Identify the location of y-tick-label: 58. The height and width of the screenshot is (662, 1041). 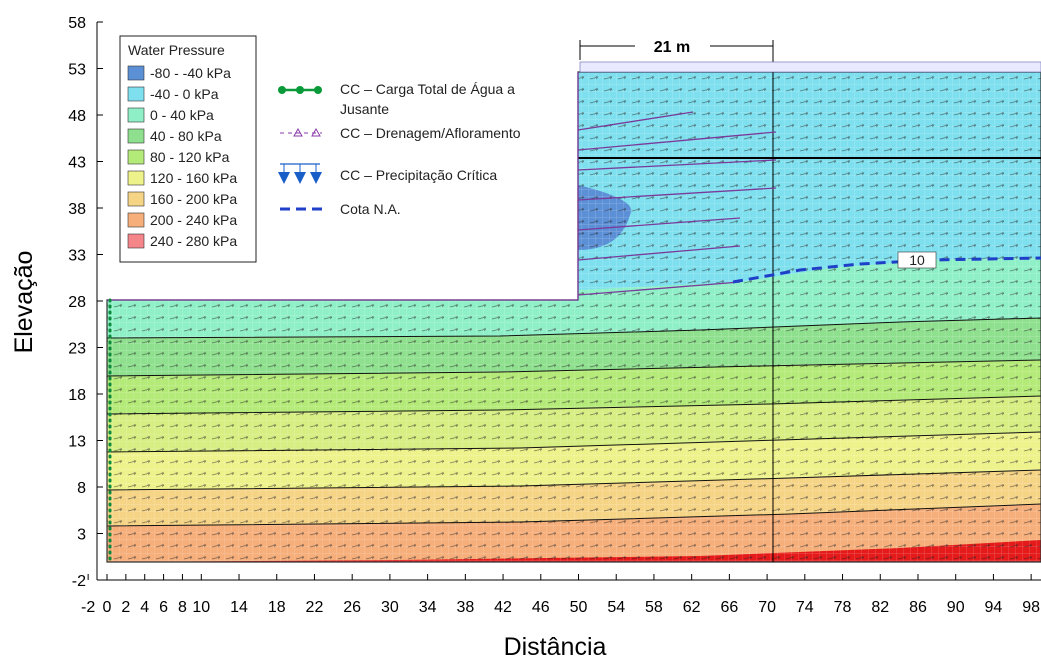
(77, 23).